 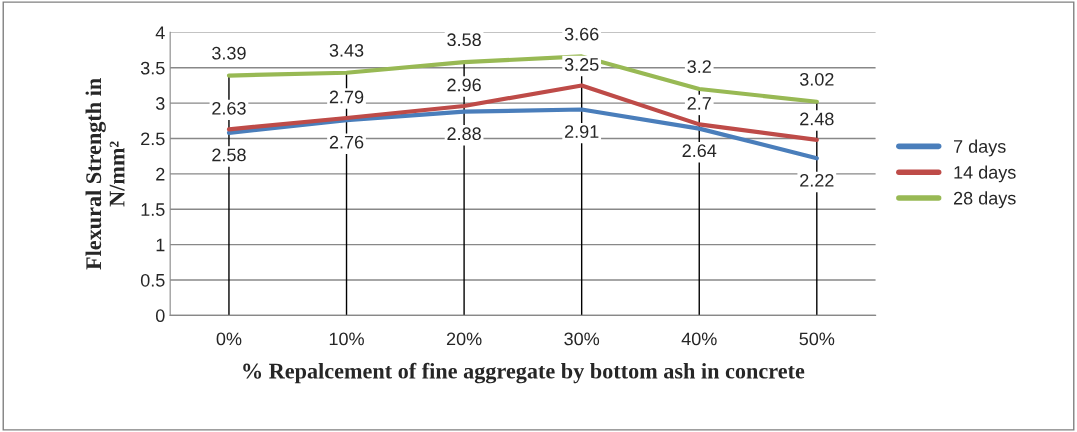 I want to click on data-label: 3.43, so click(x=346, y=50).